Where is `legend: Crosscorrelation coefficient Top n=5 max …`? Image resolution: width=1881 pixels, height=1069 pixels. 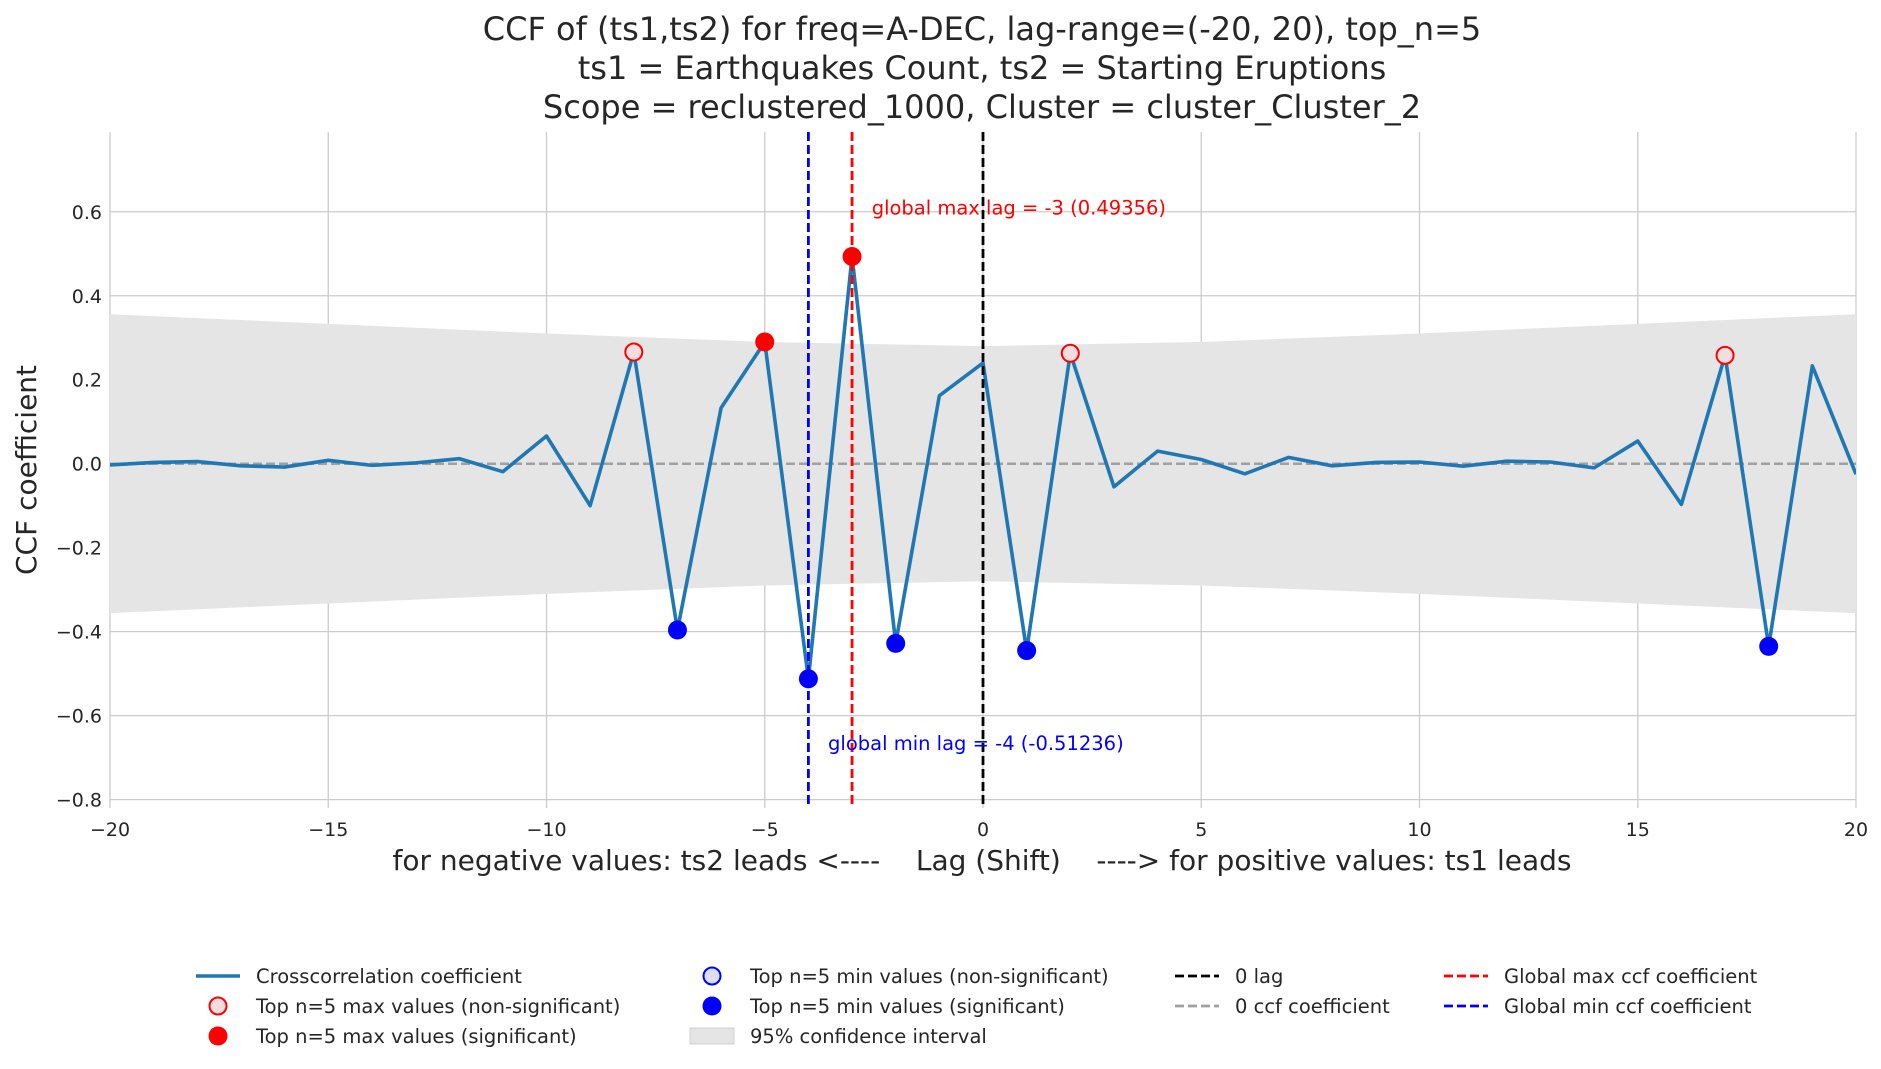 legend: Crosscorrelation coefficient Top n=5 max … is located at coordinates (977, 1006).